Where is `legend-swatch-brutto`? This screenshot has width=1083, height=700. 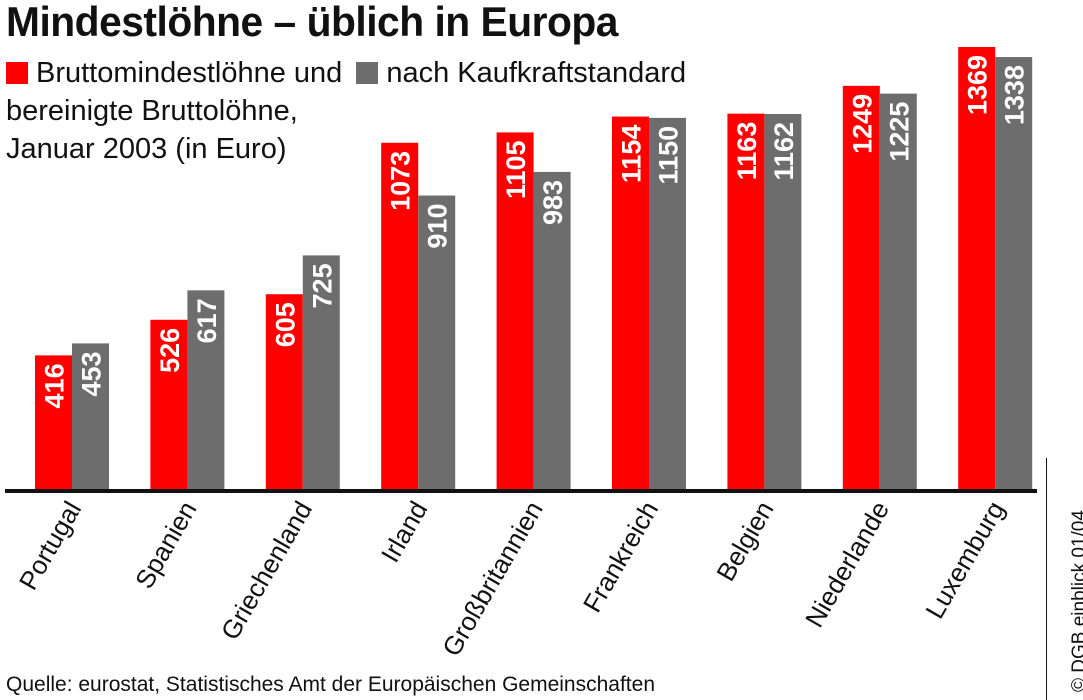 legend-swatch-brutto is located at coordinates (17, 73).